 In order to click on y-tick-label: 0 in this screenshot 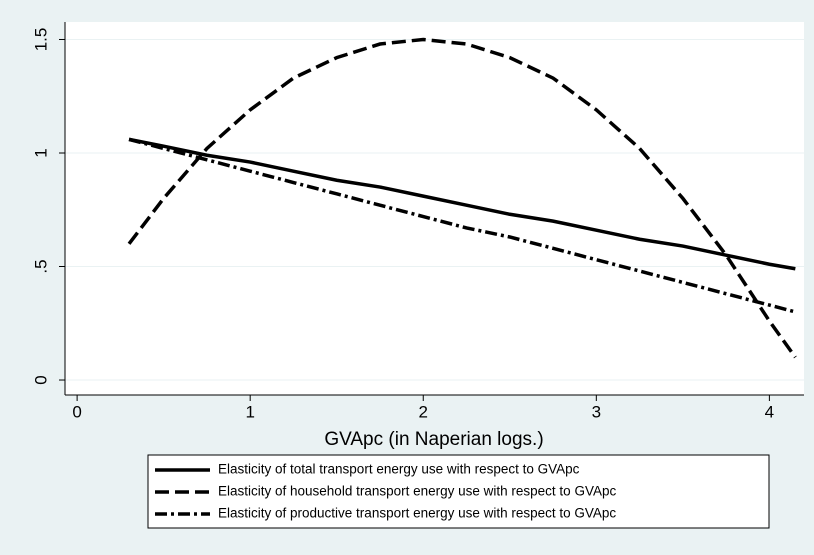, I will do `click(40, 379)`.